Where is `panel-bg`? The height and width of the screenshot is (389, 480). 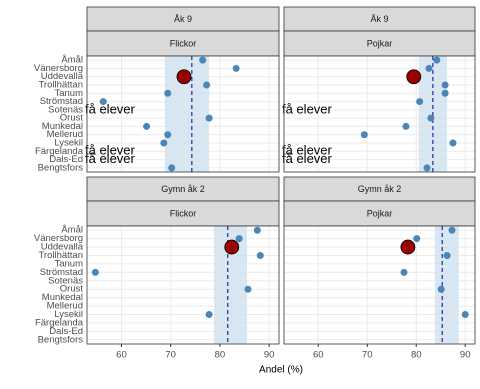
panel-bg is located at coordinates (183, 285).